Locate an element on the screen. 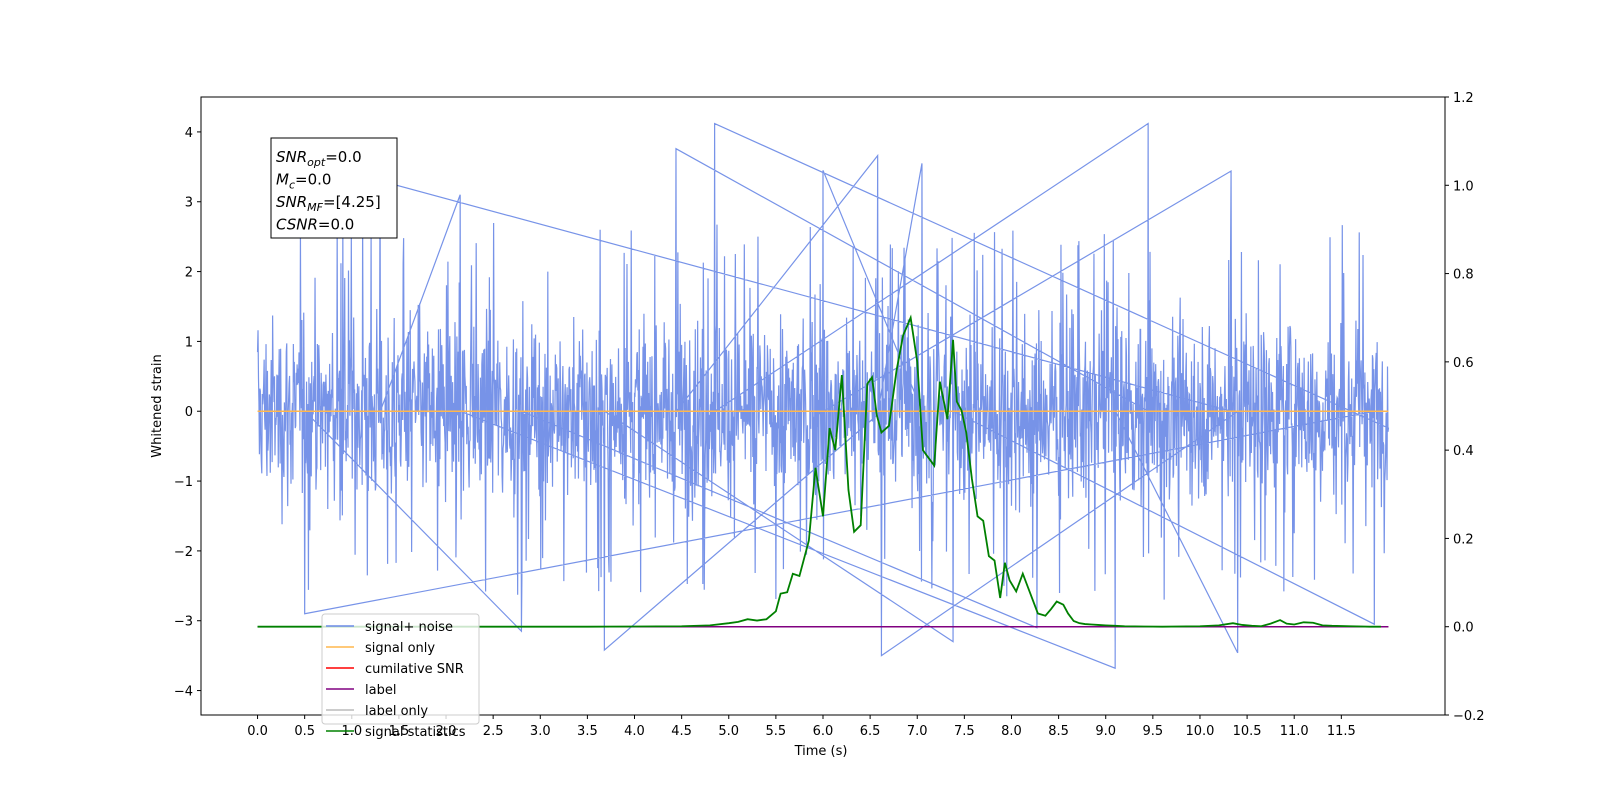 The image size is (1600, 804). x-axis-label: Time (s) is located at coordinates (821, 751).